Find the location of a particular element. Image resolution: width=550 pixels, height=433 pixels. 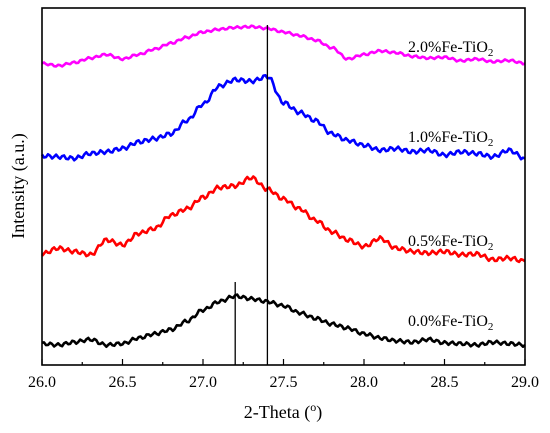

x-tick-label: 26.5 is located at coordinates (123, 382).